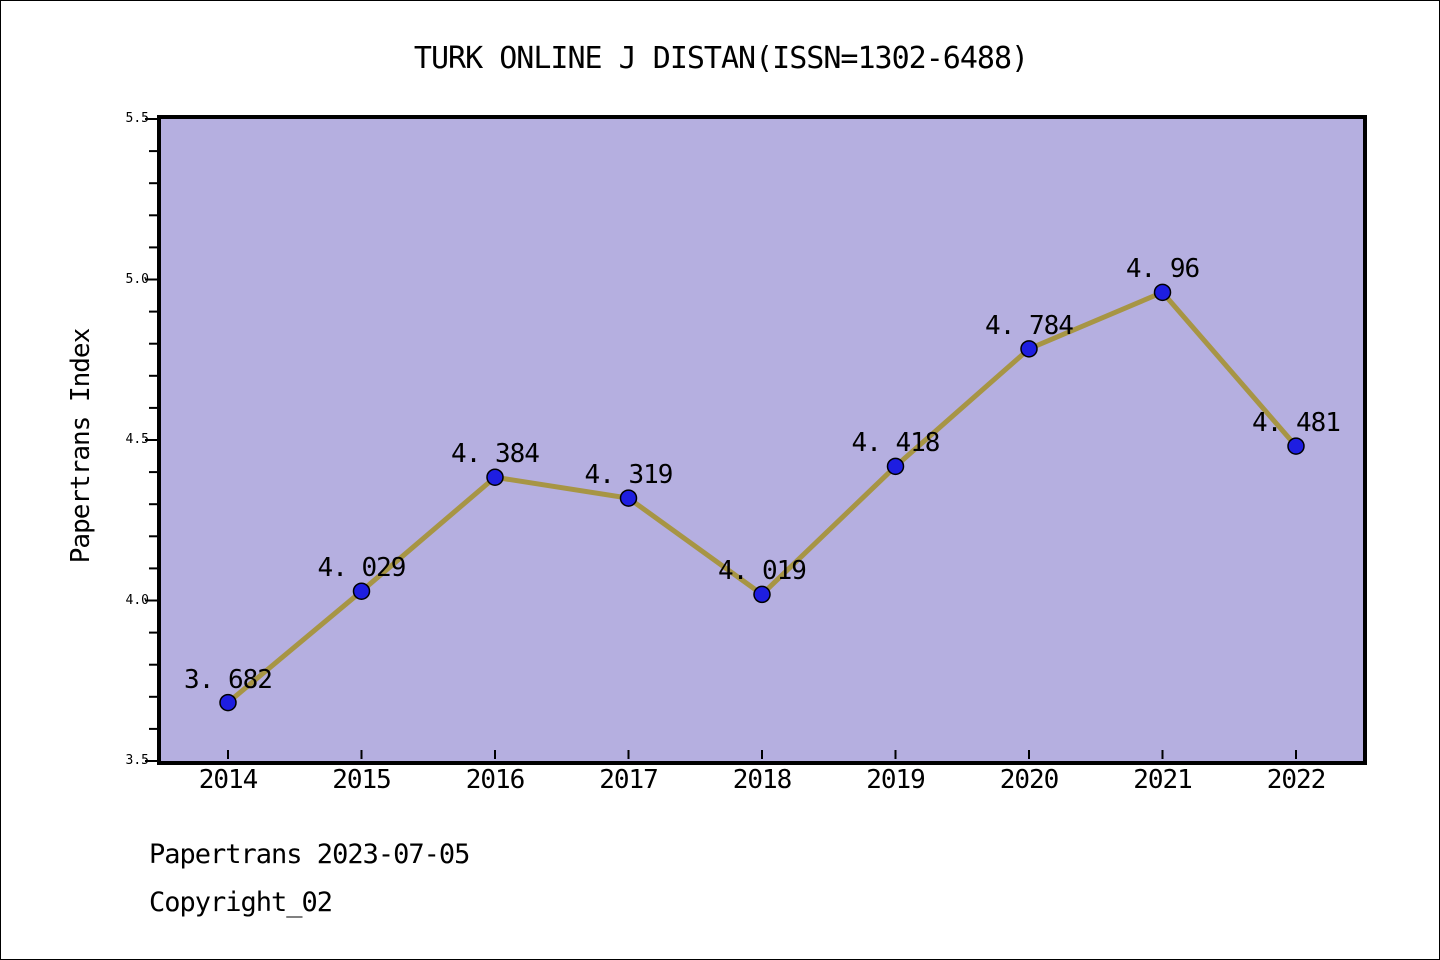  I want to click on x-tick-label: 2019, so click(896, 780).